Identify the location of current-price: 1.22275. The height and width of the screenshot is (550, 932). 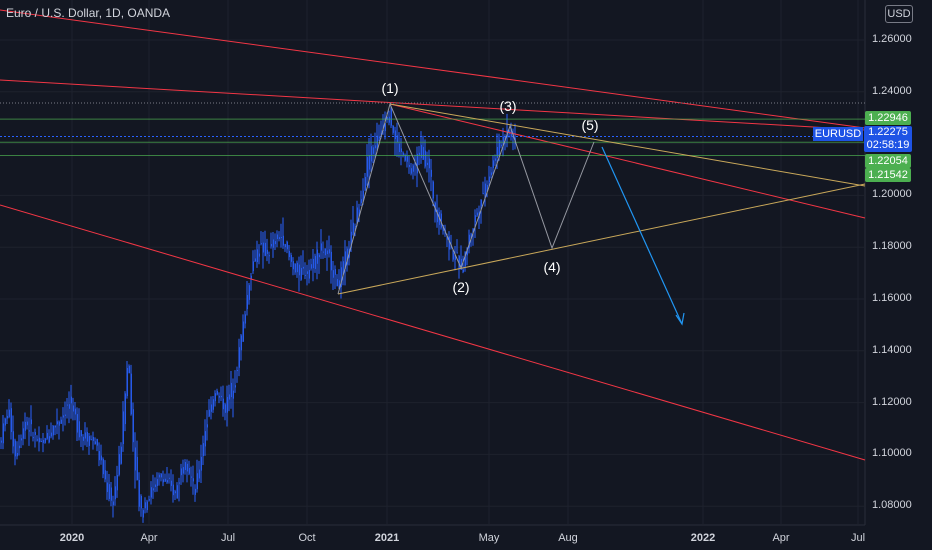
(888, 132).